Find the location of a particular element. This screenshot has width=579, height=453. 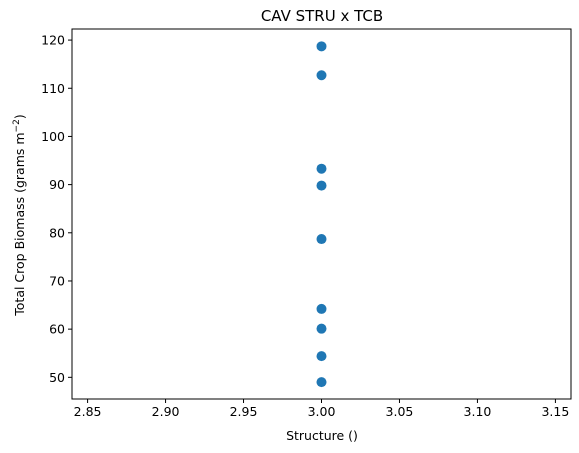

y-axis-ticks: 50 60 70 80 90 100 110 120 is located at coordinates (56, 209).